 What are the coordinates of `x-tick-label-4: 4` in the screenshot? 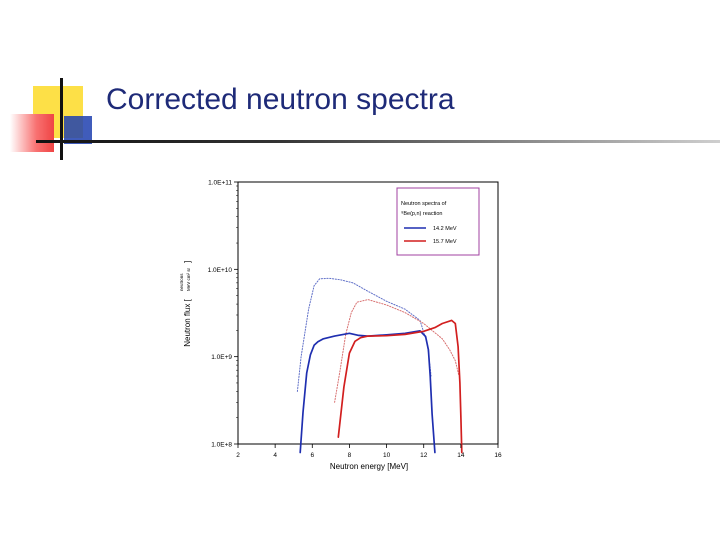 It's located at (275, 455).